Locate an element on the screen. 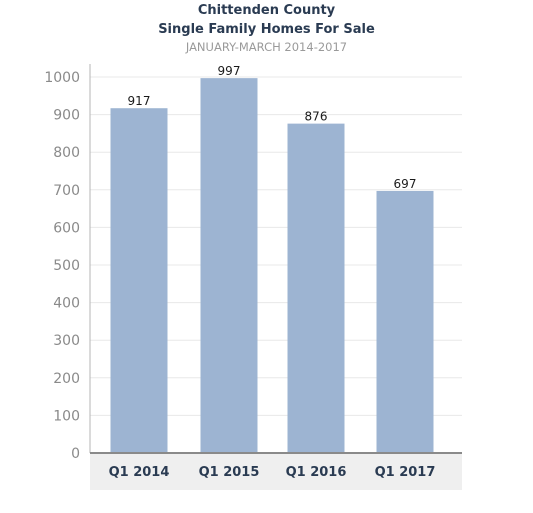 Image resolution: width=533 pixels, height=513 pixels. data-label: 997 is located at coordinates (229, 71).